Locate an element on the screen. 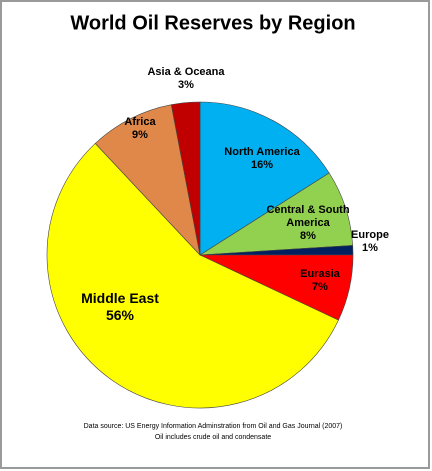 This screenshot has height=471, width=432. slice-label-box: Eurasia 7% is located at coordinates (320, 281).